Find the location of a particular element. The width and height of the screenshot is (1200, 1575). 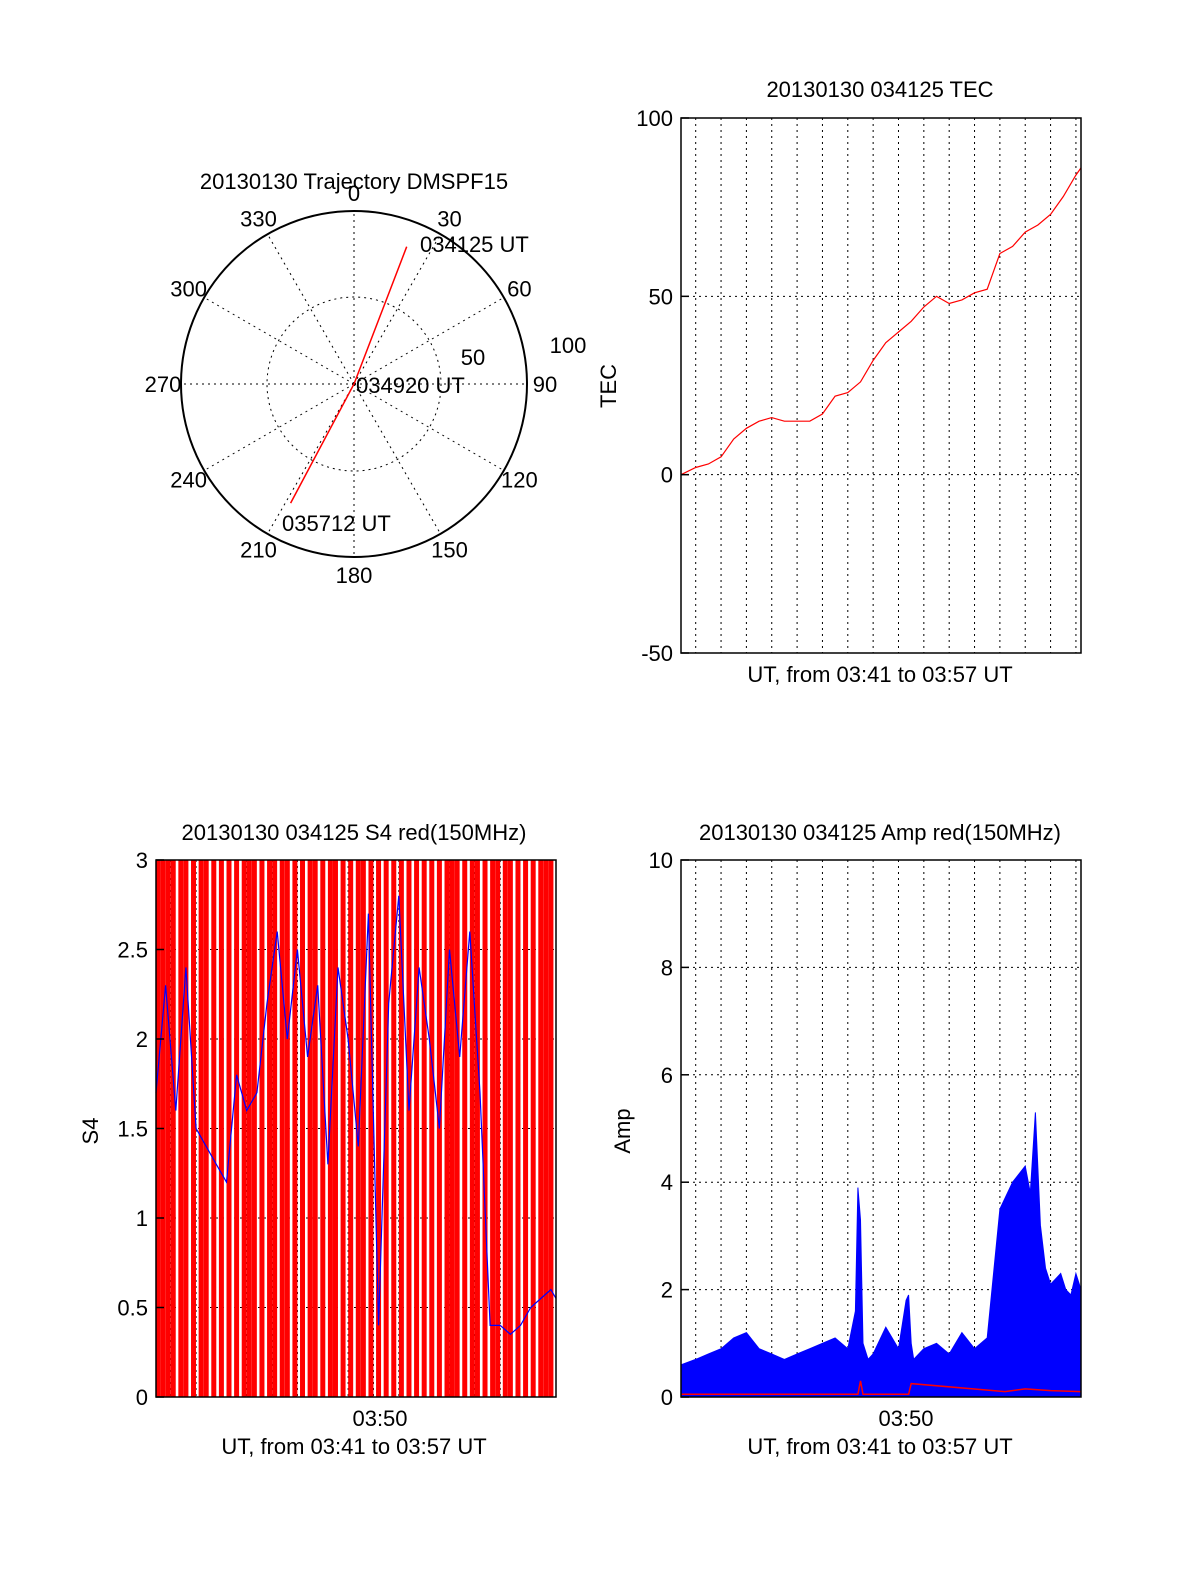

polar-angle-label: 0 is located at coordinates (354, 193).